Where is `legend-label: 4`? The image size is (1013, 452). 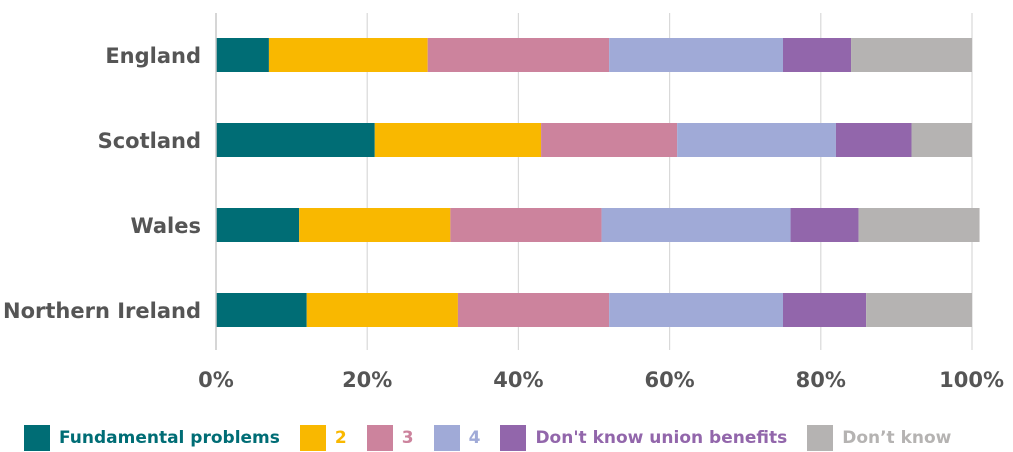
legend-label: 4 is located at coordinates (474, 438).